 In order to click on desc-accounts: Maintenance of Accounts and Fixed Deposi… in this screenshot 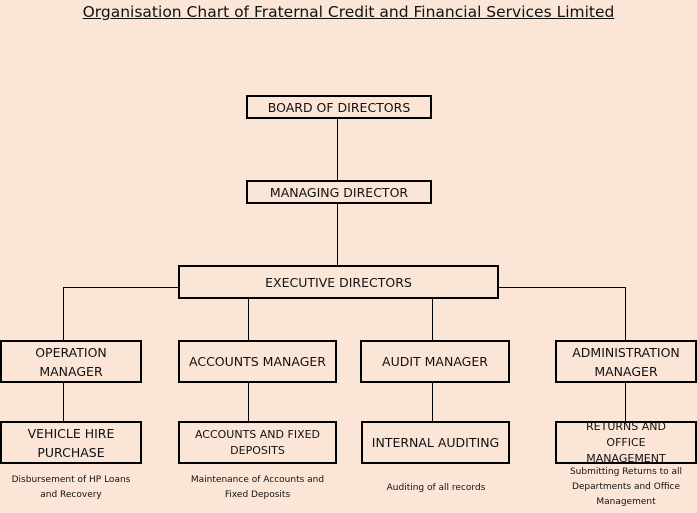, I will do `click(257, 487)`.